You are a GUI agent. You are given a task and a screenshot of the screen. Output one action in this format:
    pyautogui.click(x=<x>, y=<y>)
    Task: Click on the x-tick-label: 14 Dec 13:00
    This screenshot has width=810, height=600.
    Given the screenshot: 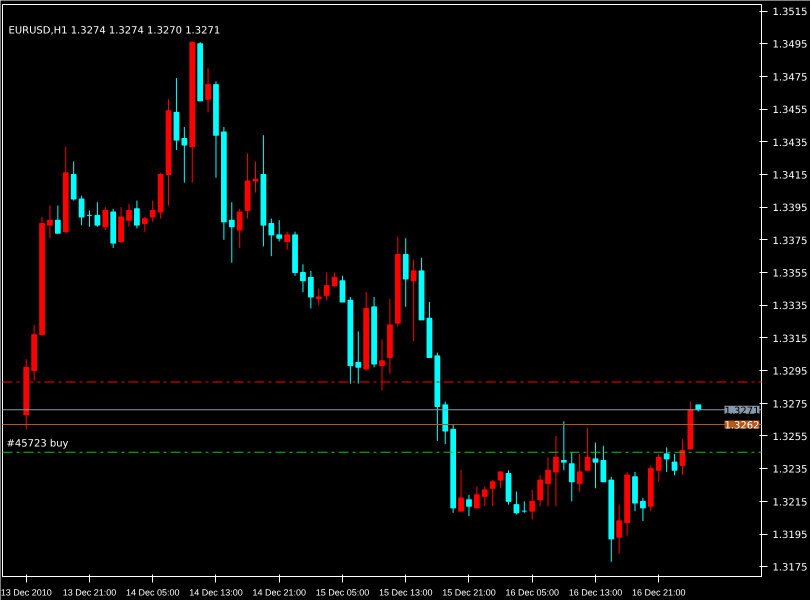 What is the action you would take?
    pyautogui.click(x=216, y=593)
    